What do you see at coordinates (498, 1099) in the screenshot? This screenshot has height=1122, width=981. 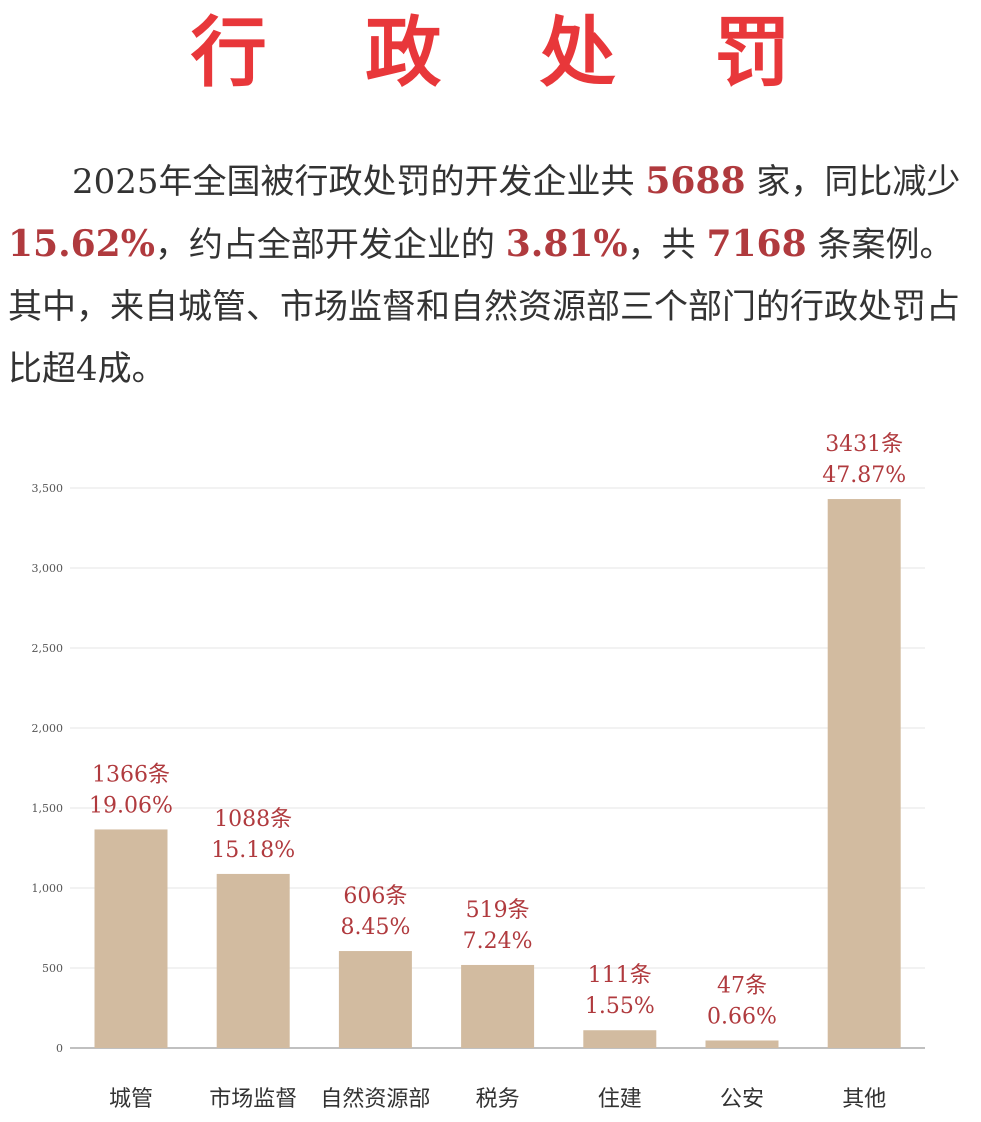 I see `category-label: 税务` at bounding box center [498, 1099].